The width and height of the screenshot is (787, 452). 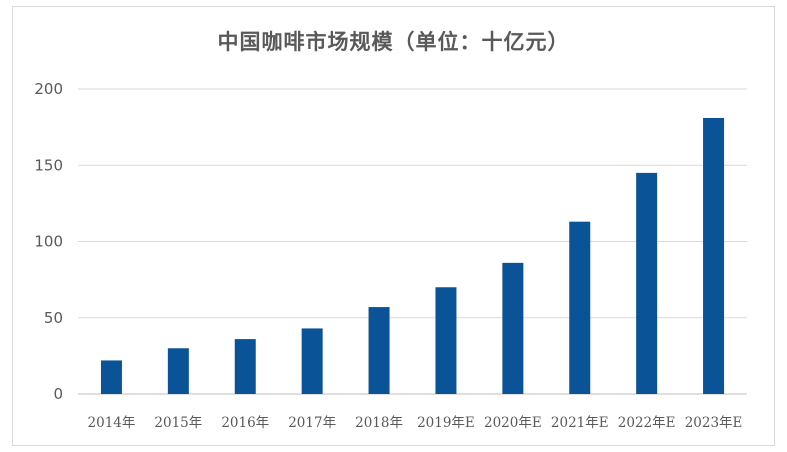 What do you see at coordinates (245, 423) in the screenshot?
I see `x-tick-label: 2016年` at bounding box center [245, 423].